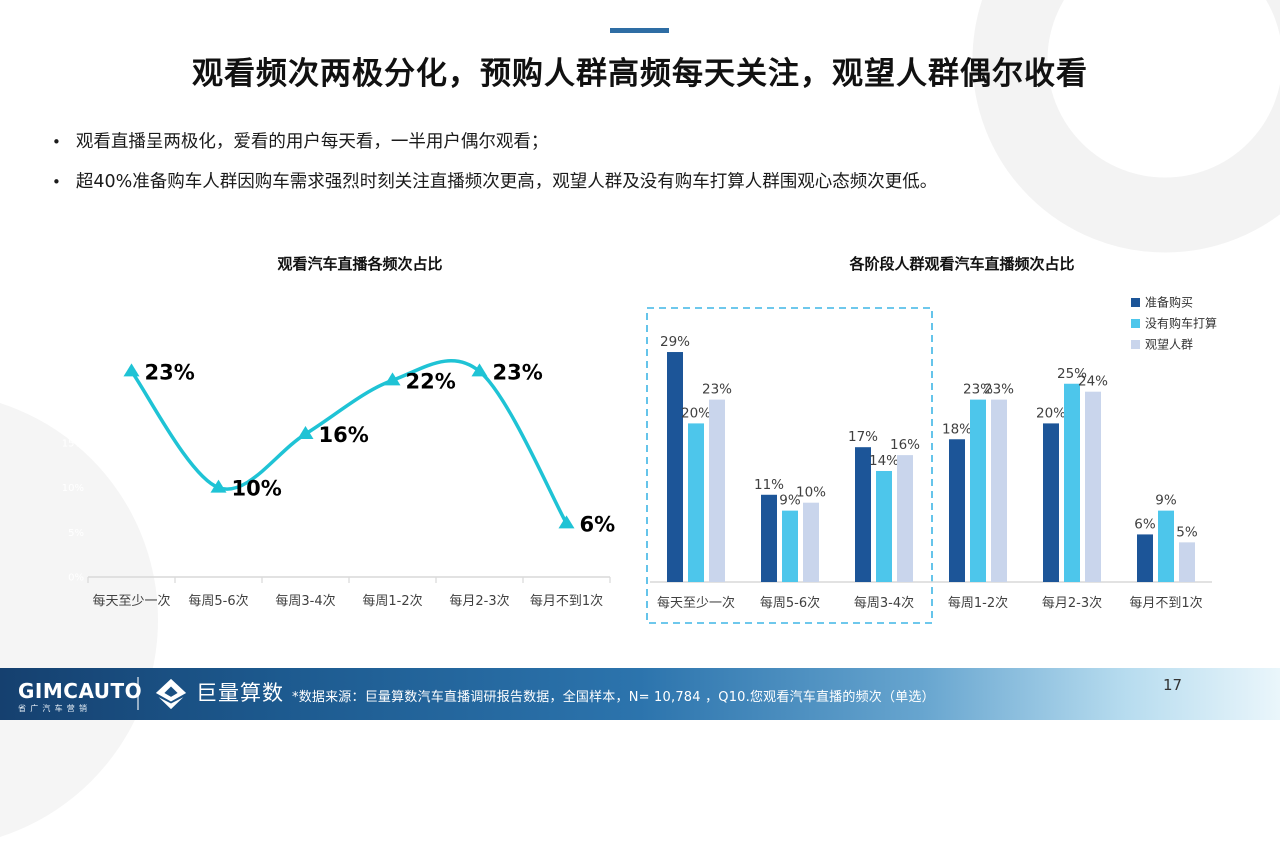 The height and width of the screenshot is (848, 1280). Describe the element at coordinates (359, 264) in the screenshot. I see `chart-title: 观看汽车直播各频次占比` at that location.